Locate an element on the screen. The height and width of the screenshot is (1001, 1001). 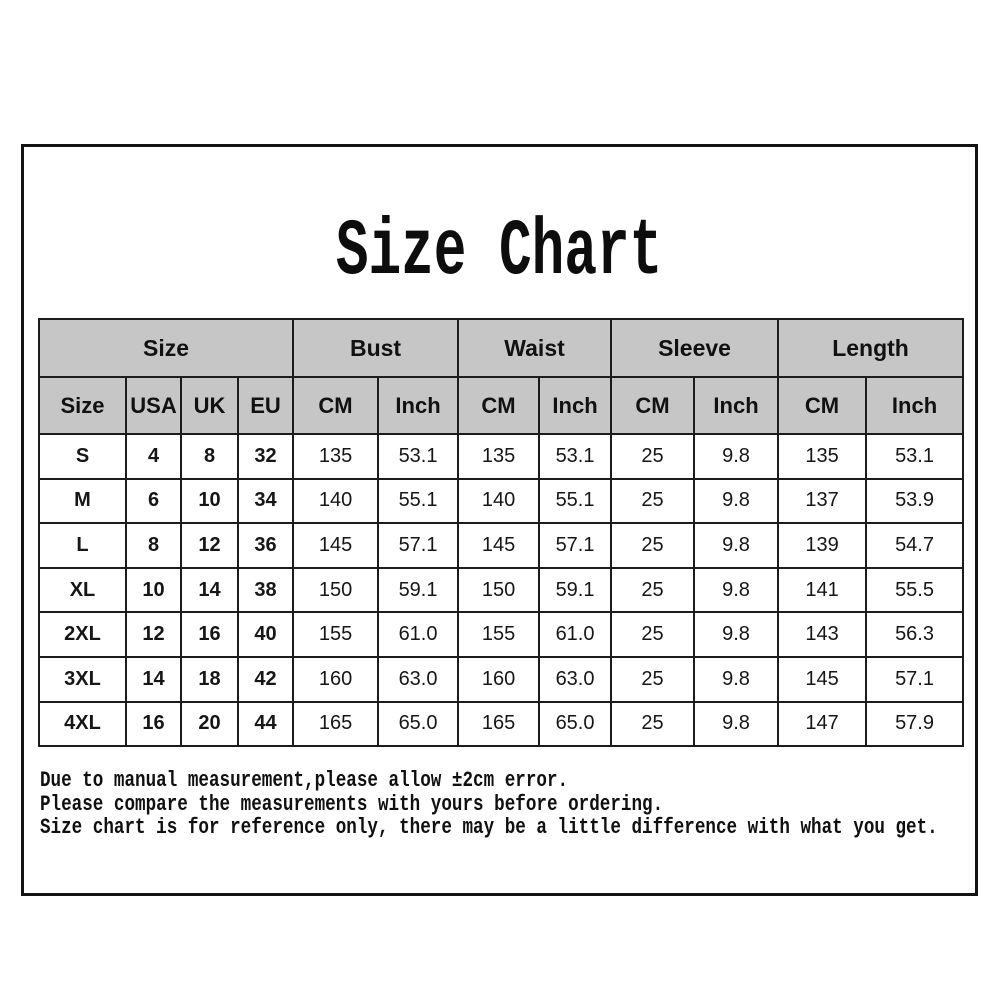
group-header-waist: Waist is located at coordinates (535, 348).